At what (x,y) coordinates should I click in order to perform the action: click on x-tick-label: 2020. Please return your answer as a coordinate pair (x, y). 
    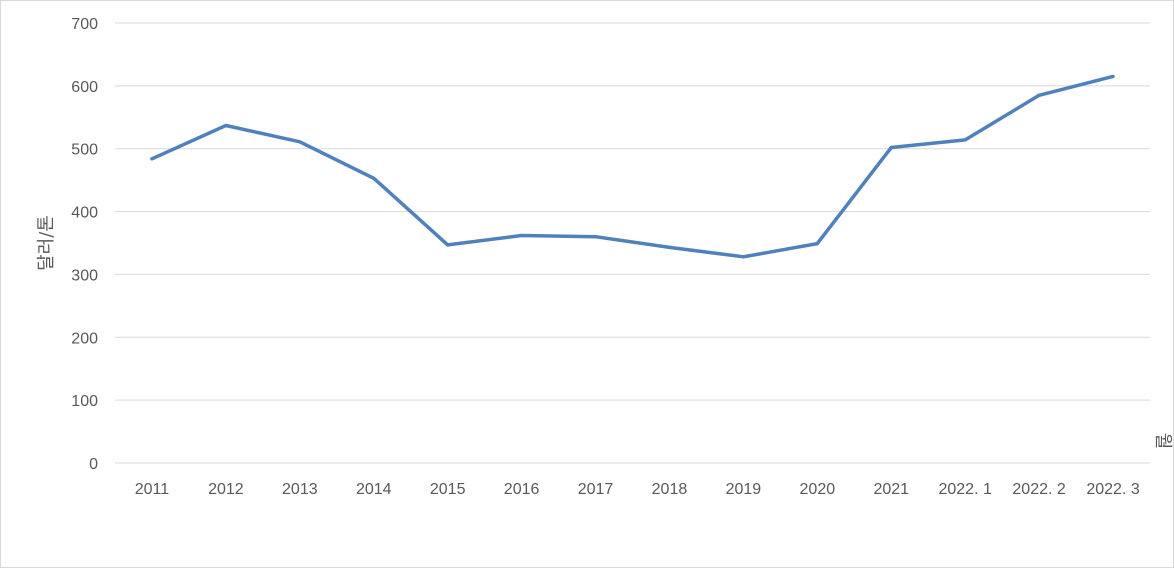
    Looking at the image, I should click on (818, 489).